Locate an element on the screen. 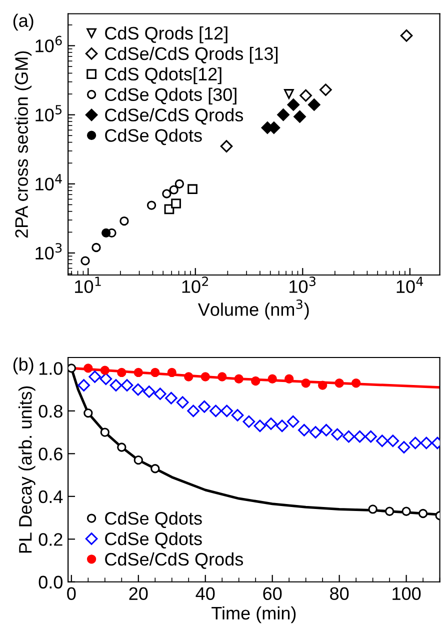 This screenshot has width=442, height=625. x-tick-label: 20 is located at coordinates (138, 593).